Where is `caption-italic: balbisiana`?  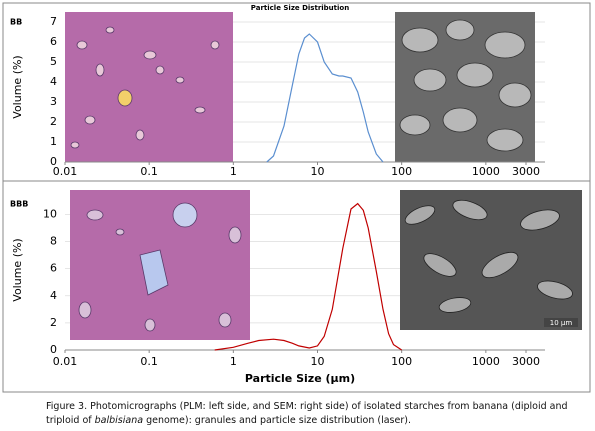
caption-italic: balbisiana is located at coordinates (119, 420).